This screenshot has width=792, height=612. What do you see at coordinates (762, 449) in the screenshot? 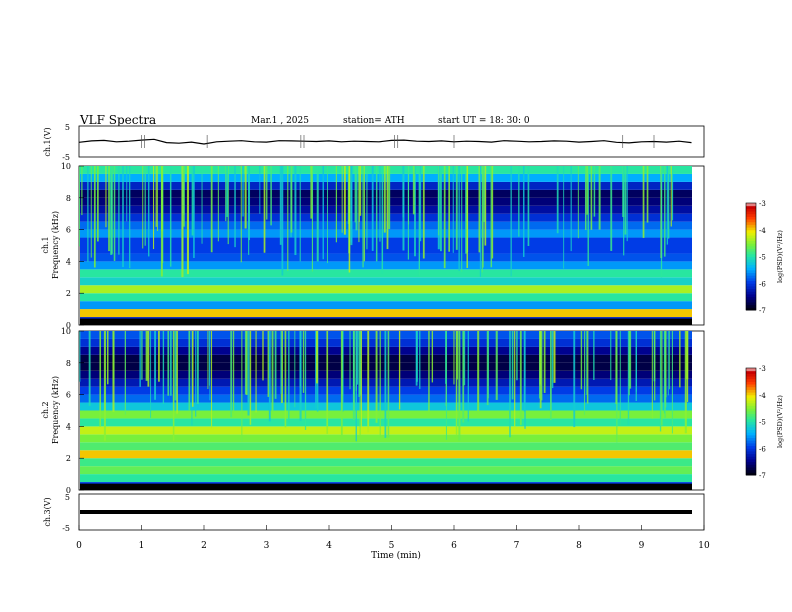
I see `colorbar-tick-label: -6` at bounding box center [762, 449].